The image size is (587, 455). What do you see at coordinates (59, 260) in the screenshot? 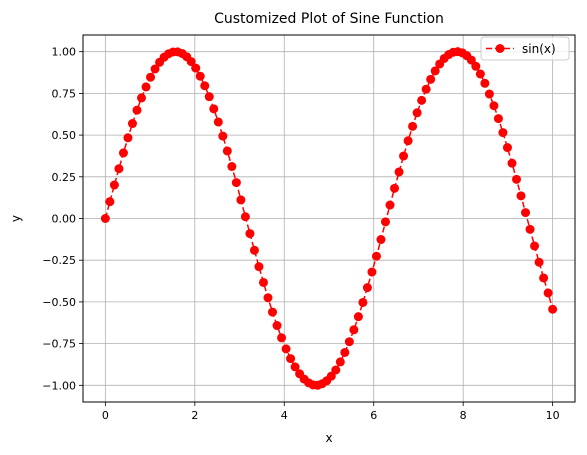
I see `y-tick-label: −0.25` at bounding box center [59, 260].